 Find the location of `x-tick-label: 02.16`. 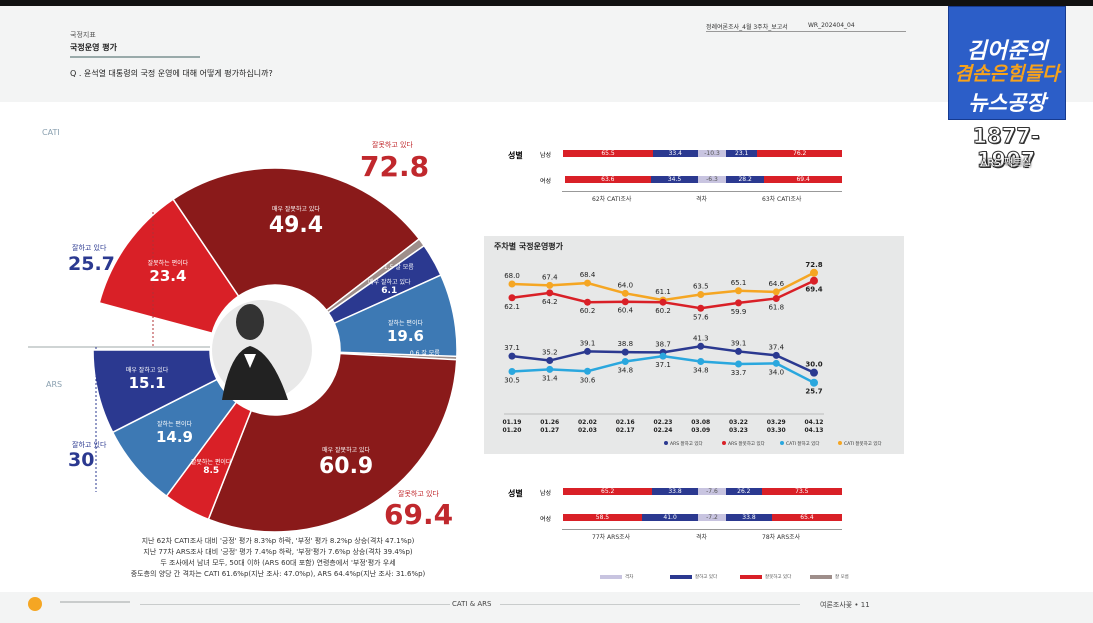

x-tick-label: 02.16 is located at coordinates (625, 422).